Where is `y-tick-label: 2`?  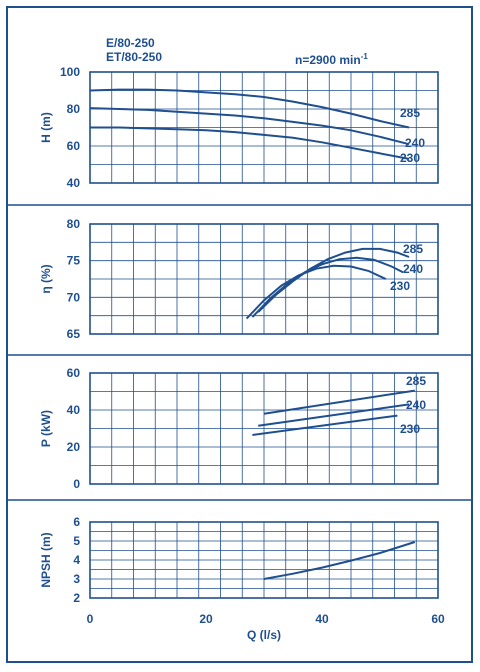
y-tick-label: 2 is located at coordinates (76, 598).